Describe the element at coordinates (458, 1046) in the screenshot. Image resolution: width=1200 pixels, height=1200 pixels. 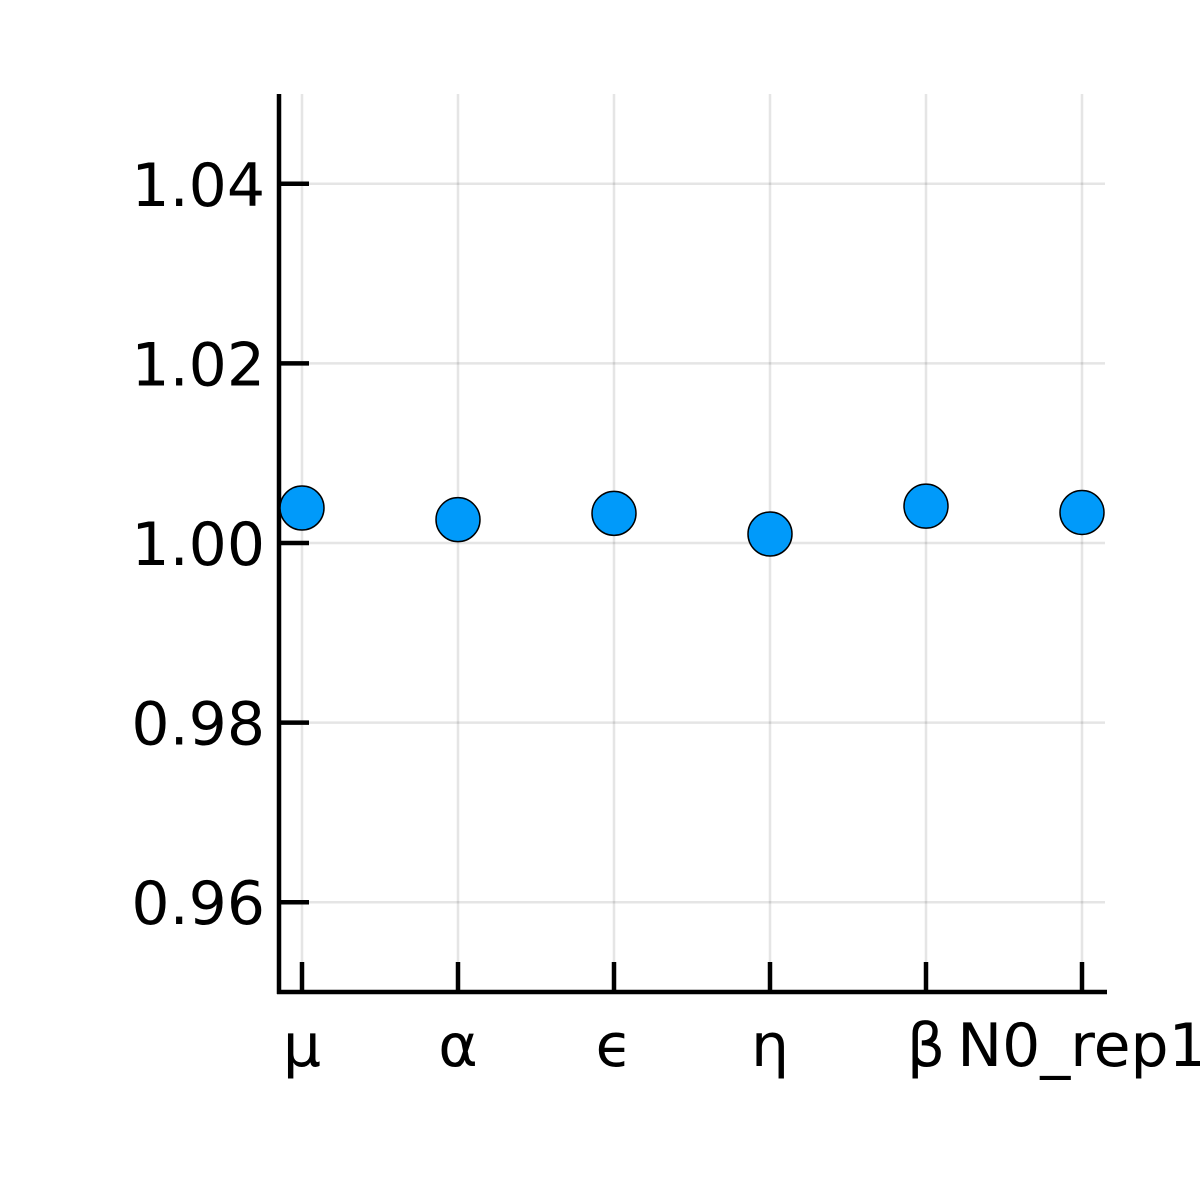
I see `x-tick-label: α` at that location.